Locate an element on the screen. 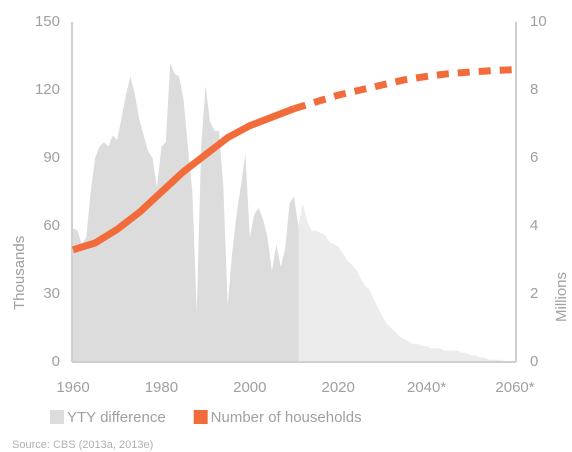 Image resolution: width=572 pixels, height=452 pixels. y2-tick-label: 6 is located at coordinates (534, 157).